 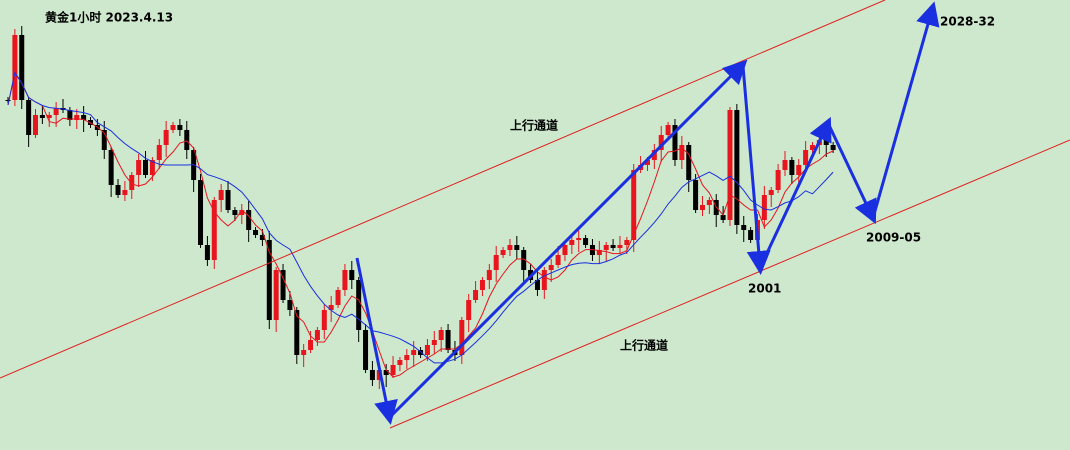 What do you see at coordinates (764, 289) in the screenshot?
I see `level-label: 2001` at bounding box center [764, 289].